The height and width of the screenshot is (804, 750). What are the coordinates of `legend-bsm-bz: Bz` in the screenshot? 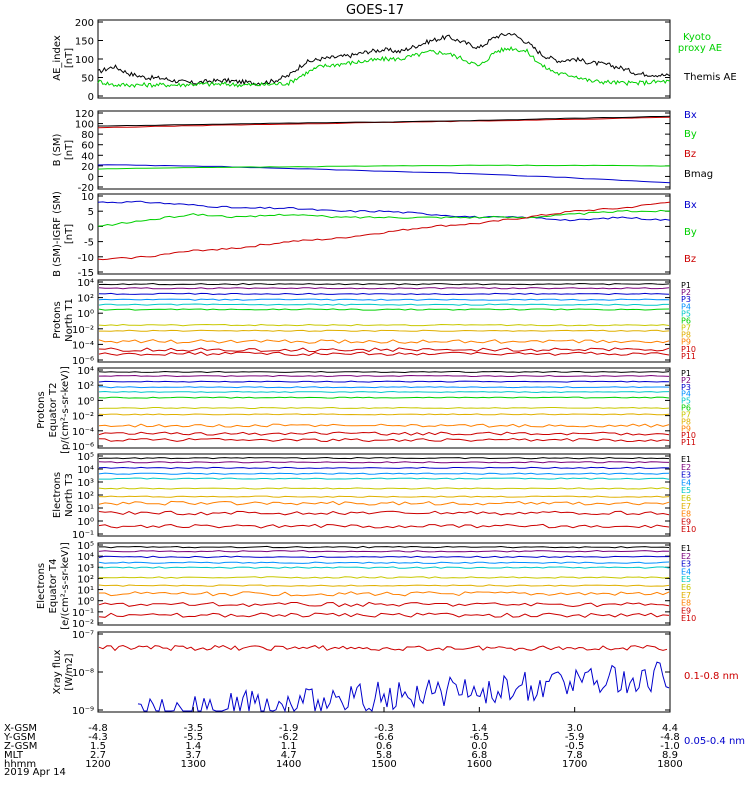 It's located at (690, 154).